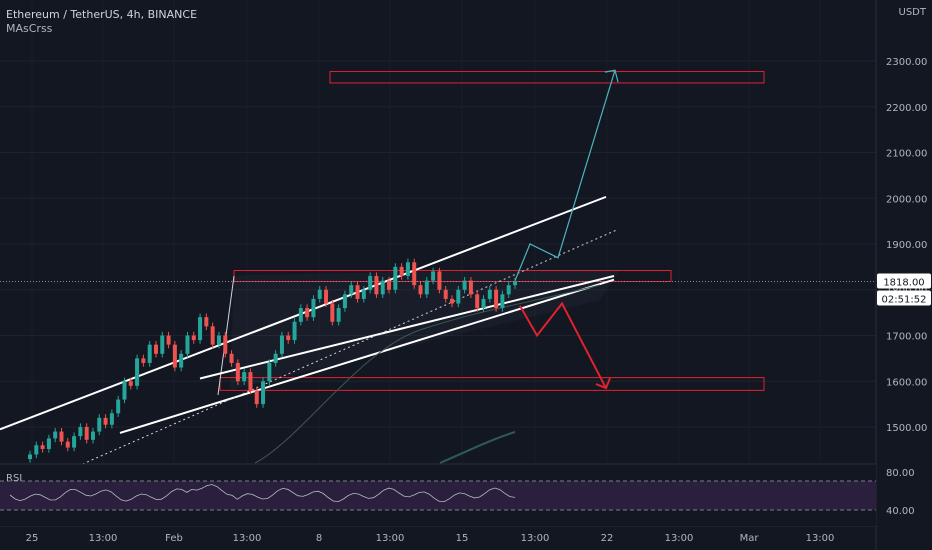 The width and height of the screenshot is (932, 550). What do you see at coordinates (750, 538) in the screenshot?
I see `x-tick-label: Mar` at bounding box center [750, 538].